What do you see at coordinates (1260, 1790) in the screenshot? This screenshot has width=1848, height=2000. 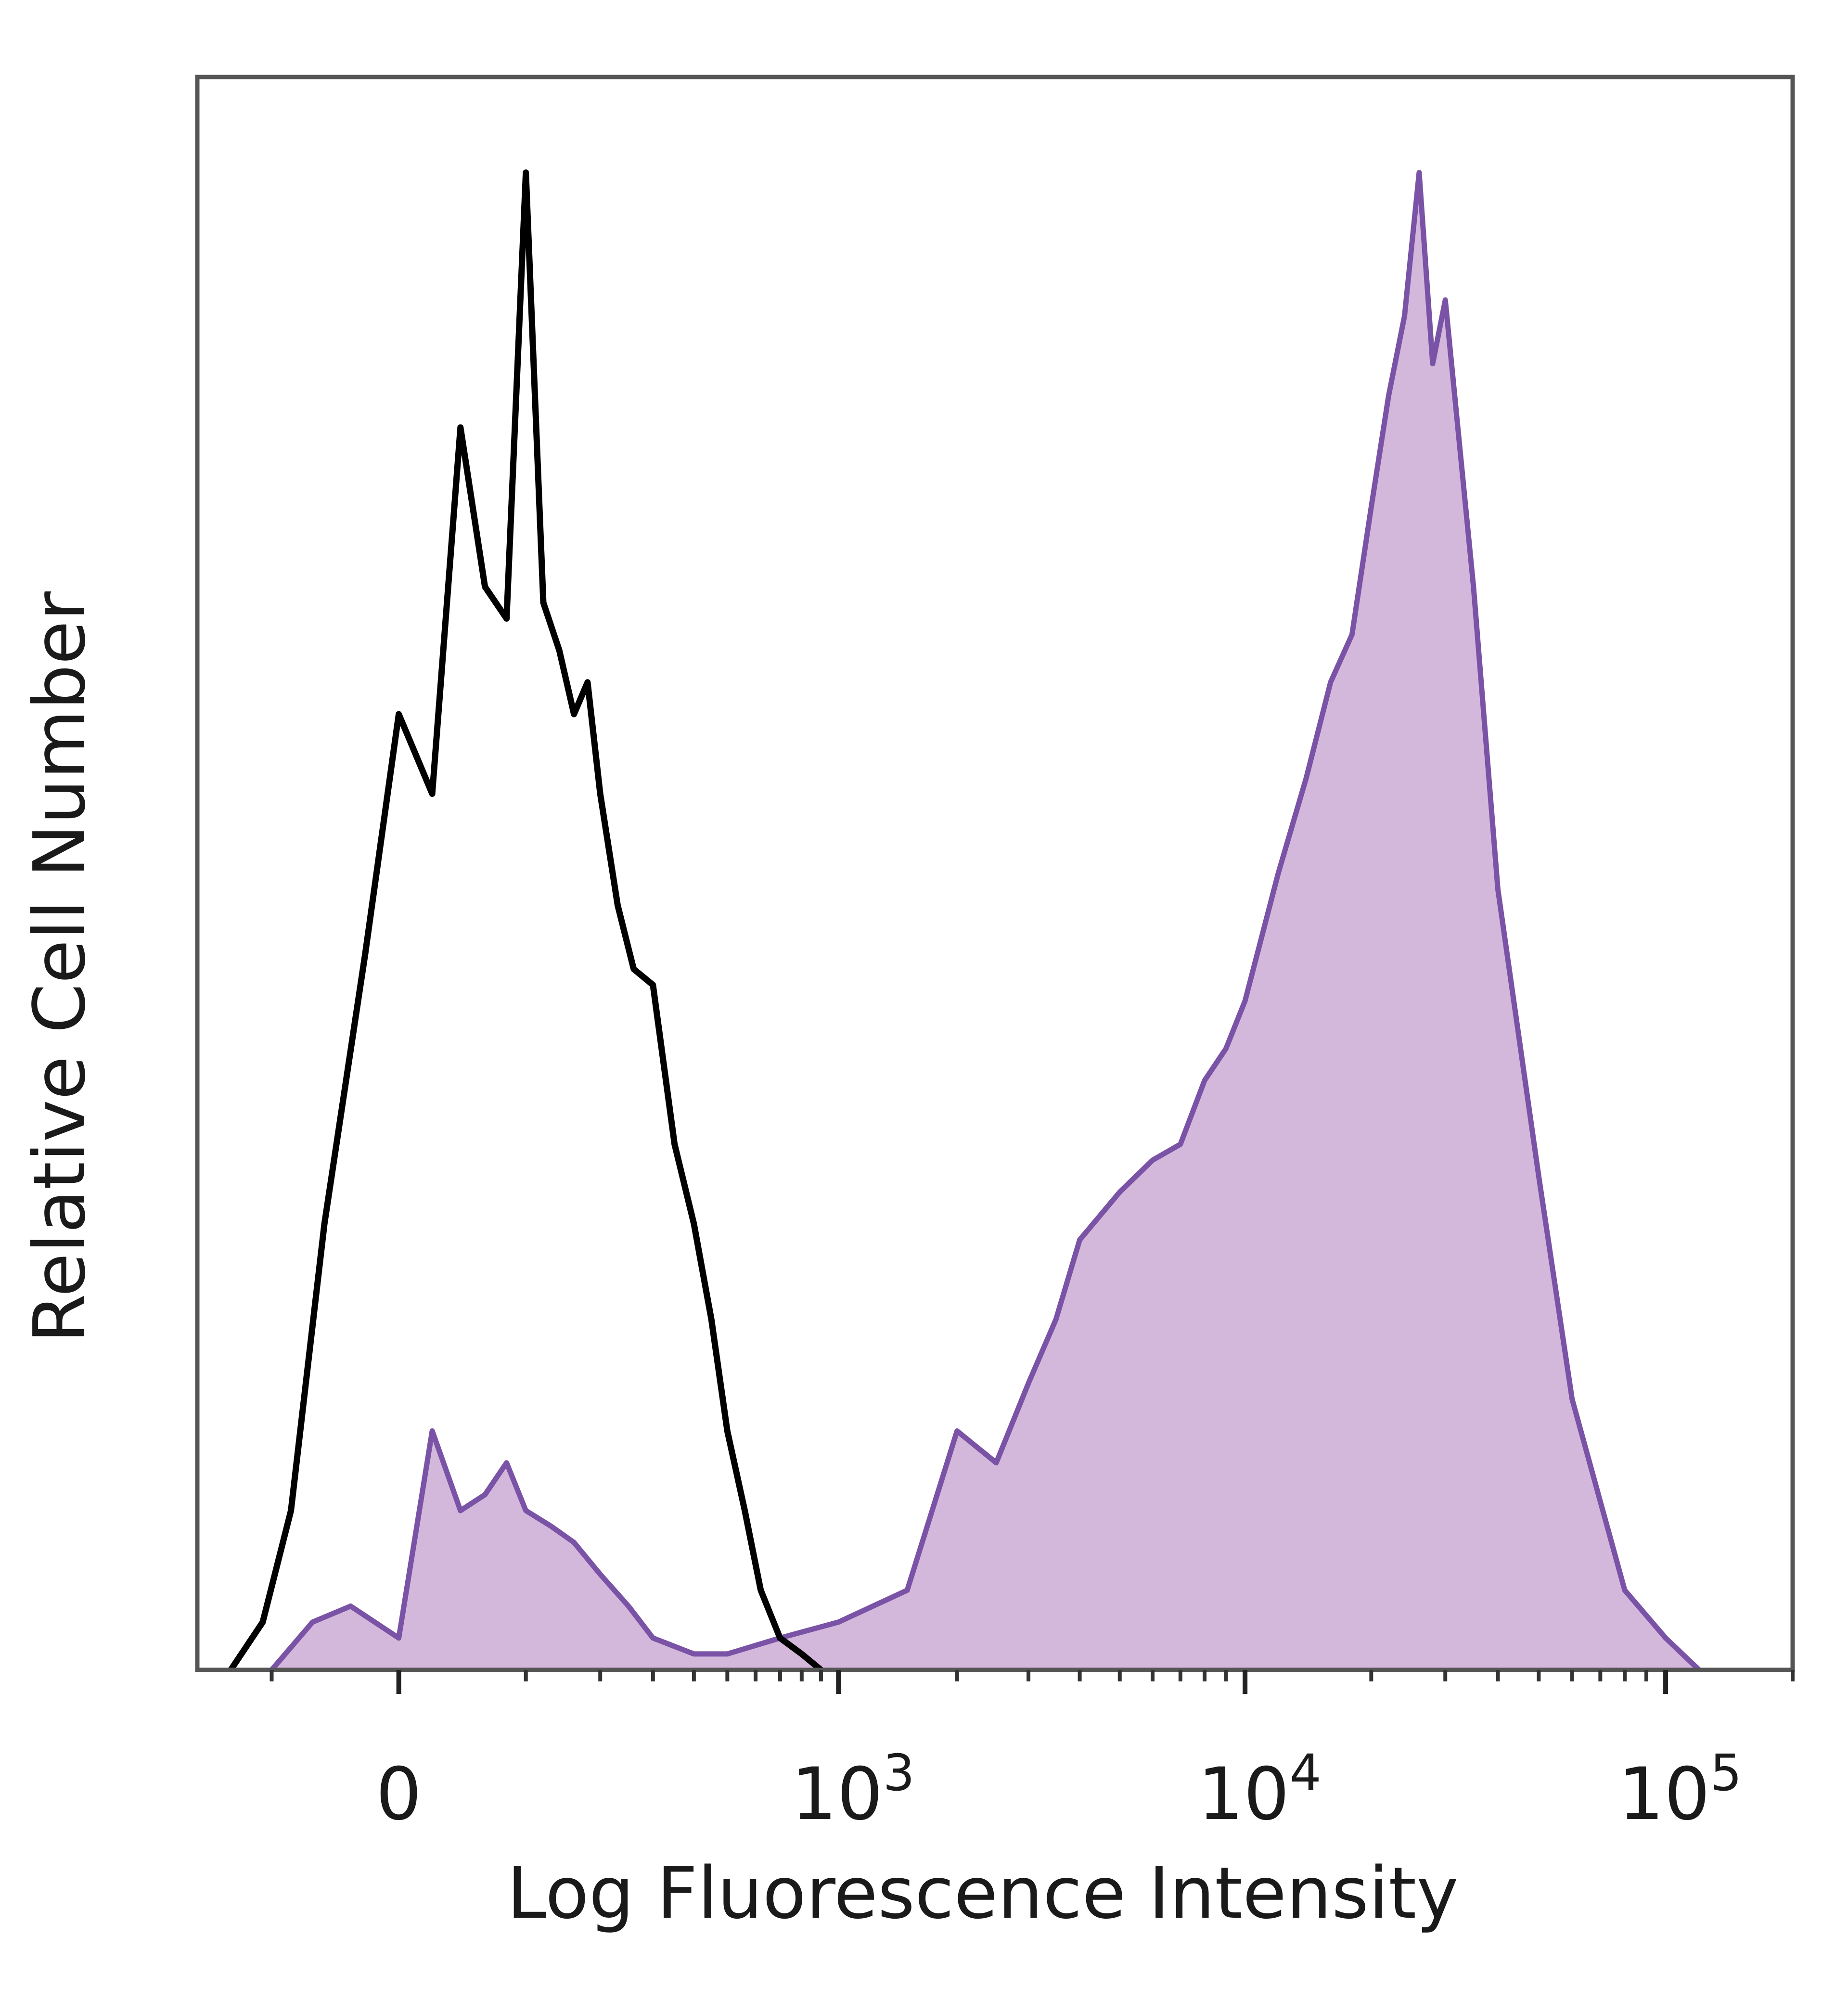 I see `x-tick-label: 104` at bounding box center [1260, 1790].